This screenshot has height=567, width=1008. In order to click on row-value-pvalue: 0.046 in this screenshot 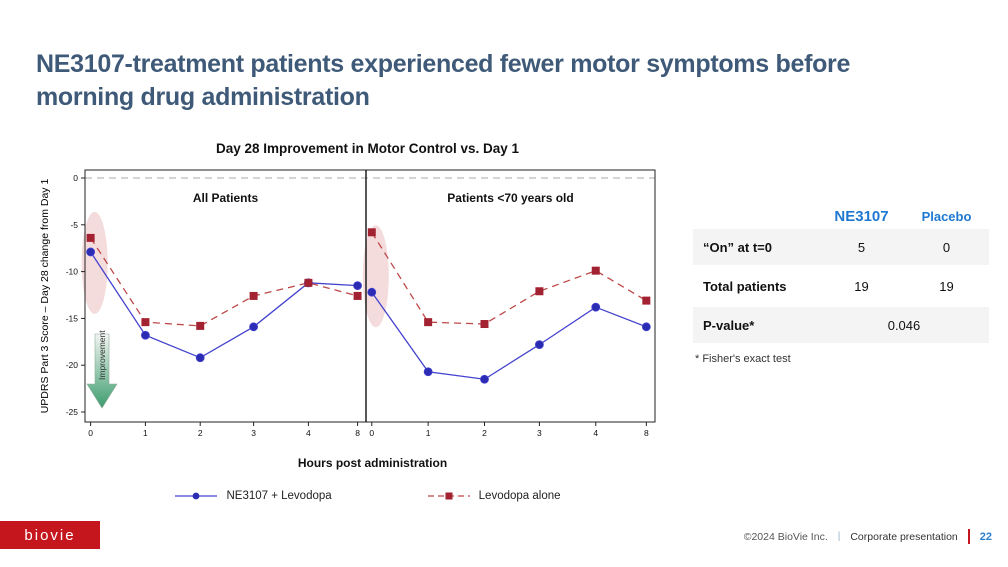, I will do `click(904, 325)`.